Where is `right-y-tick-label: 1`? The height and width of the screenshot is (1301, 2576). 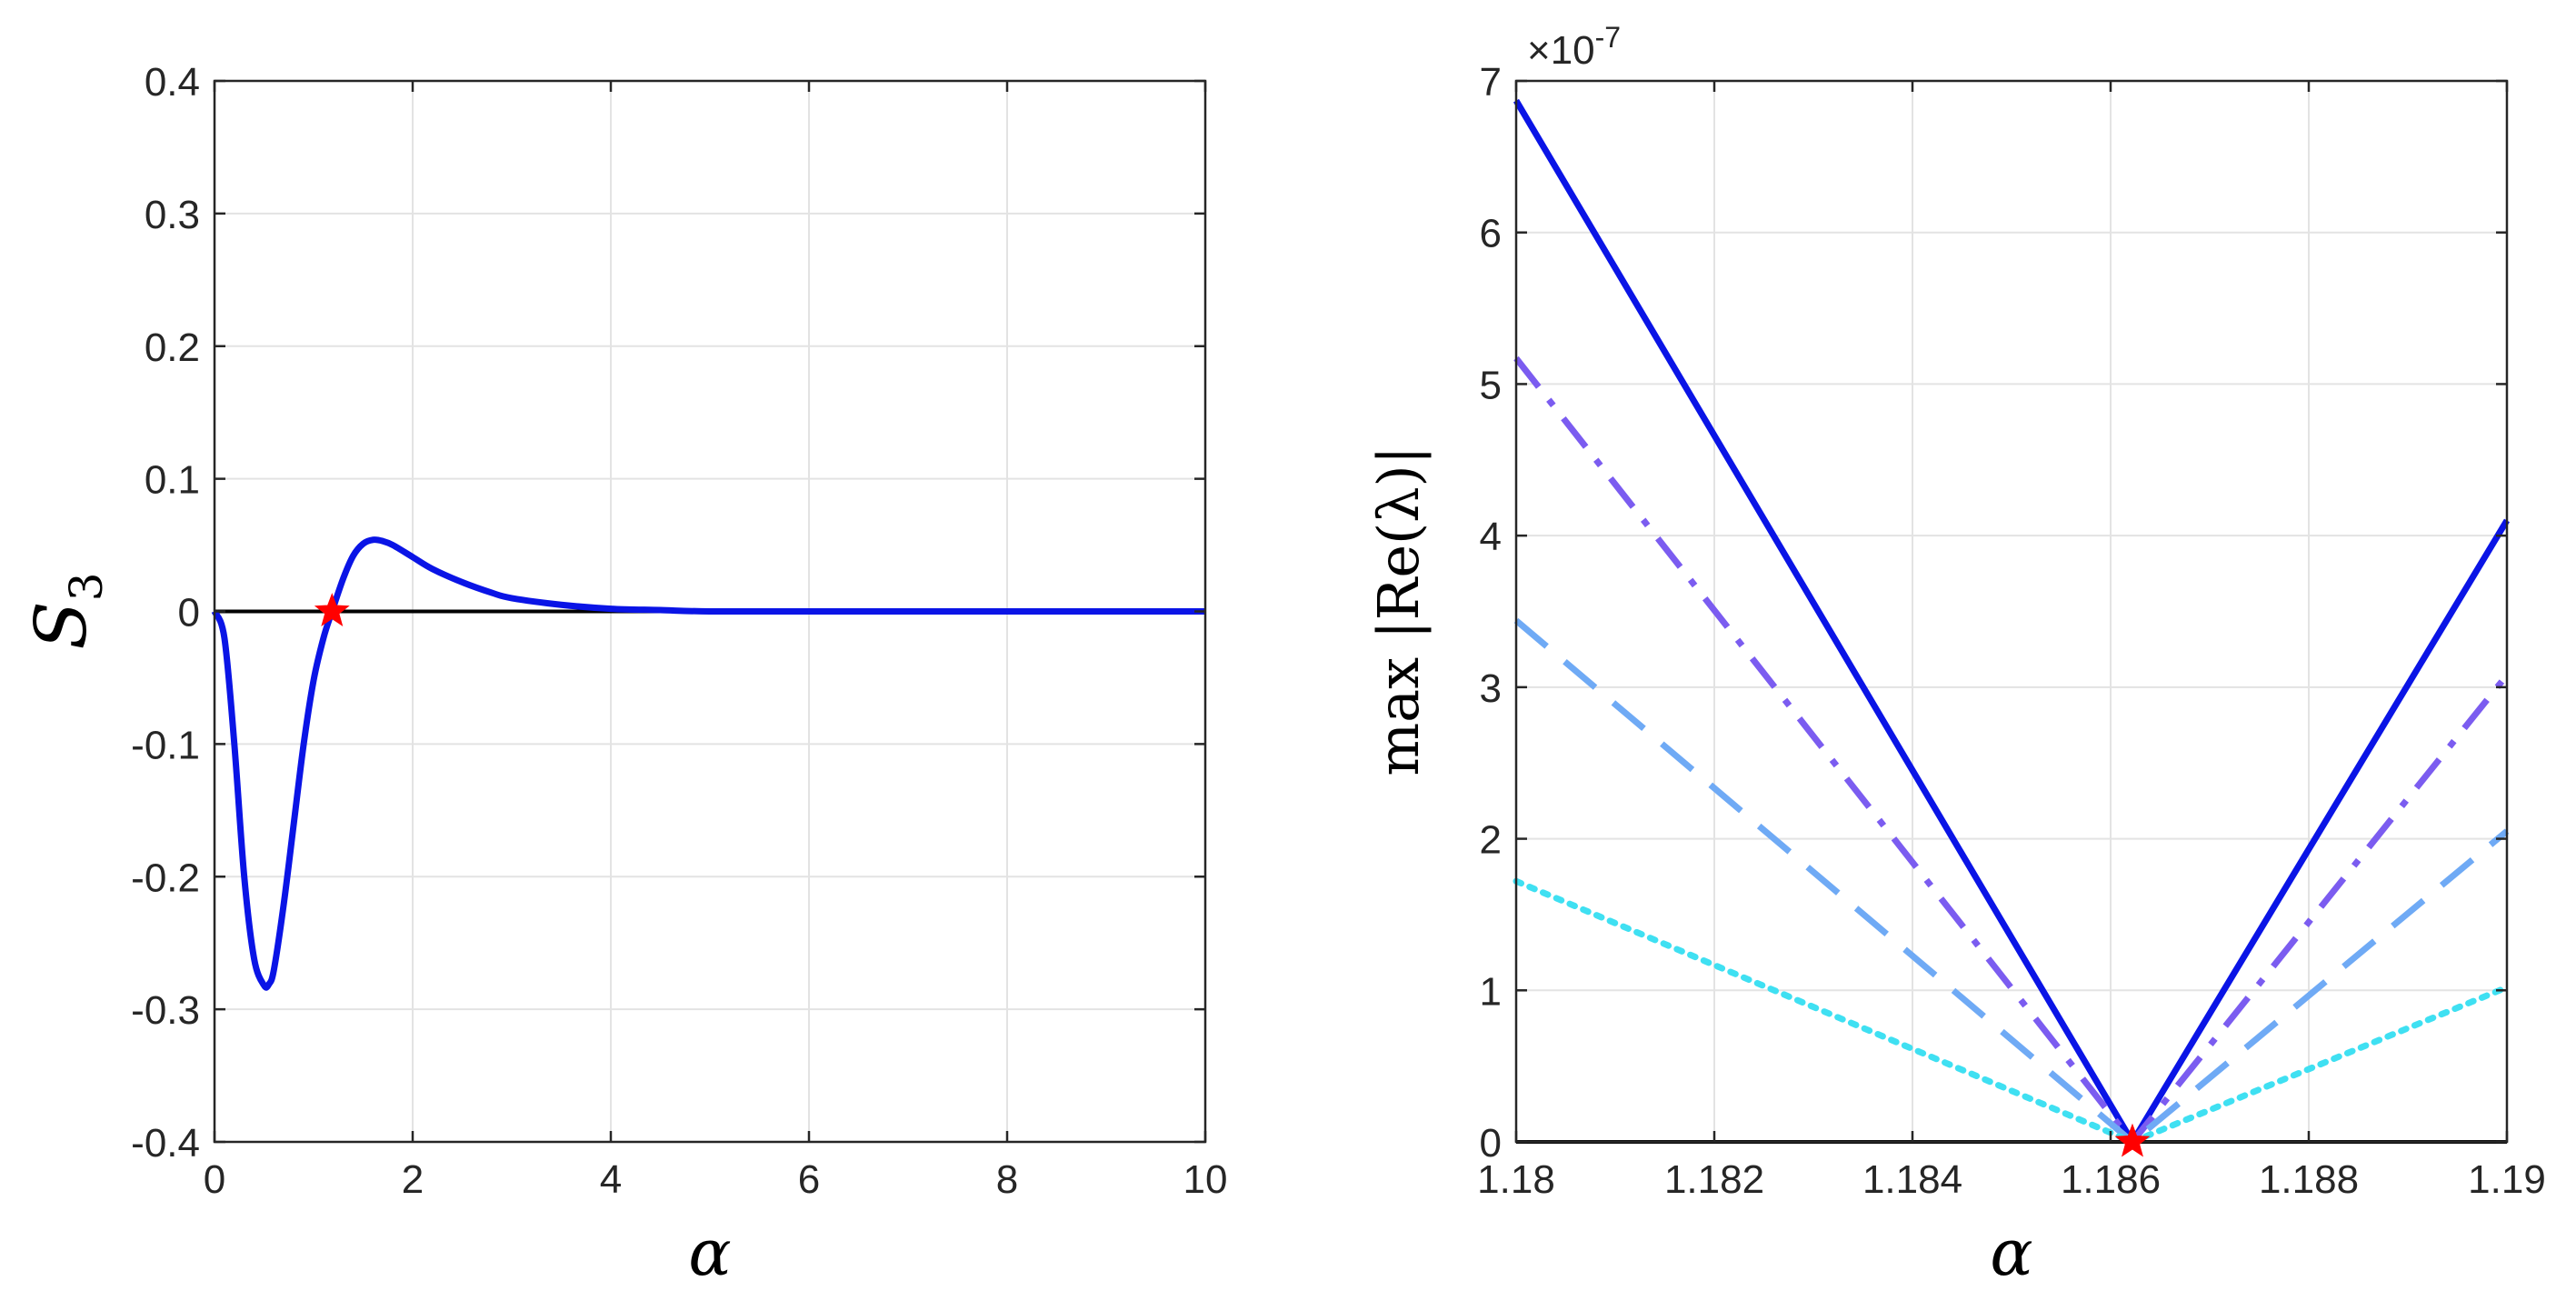
right-y-tick-label: 1 is located at coordinates (1491, 992).